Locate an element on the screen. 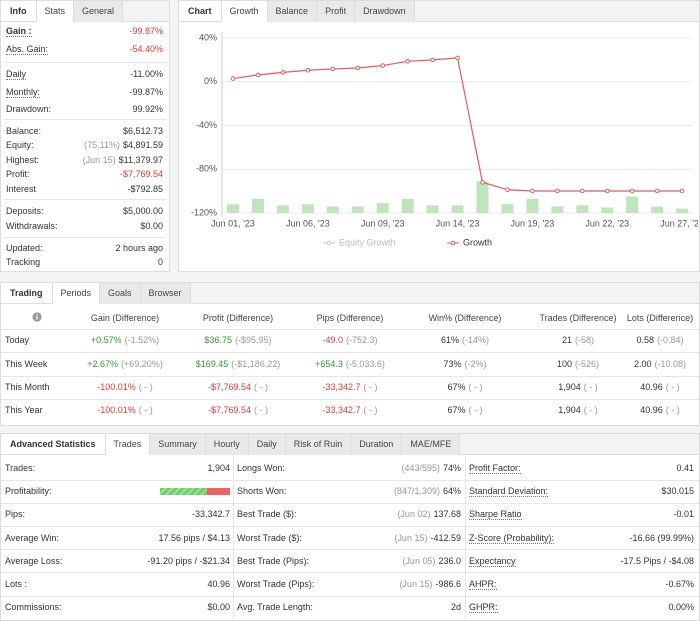 Image resolution: width=700 pixels, height=621 pixels. column-header: Pips (Difference) is located at coordinates (350, 318).